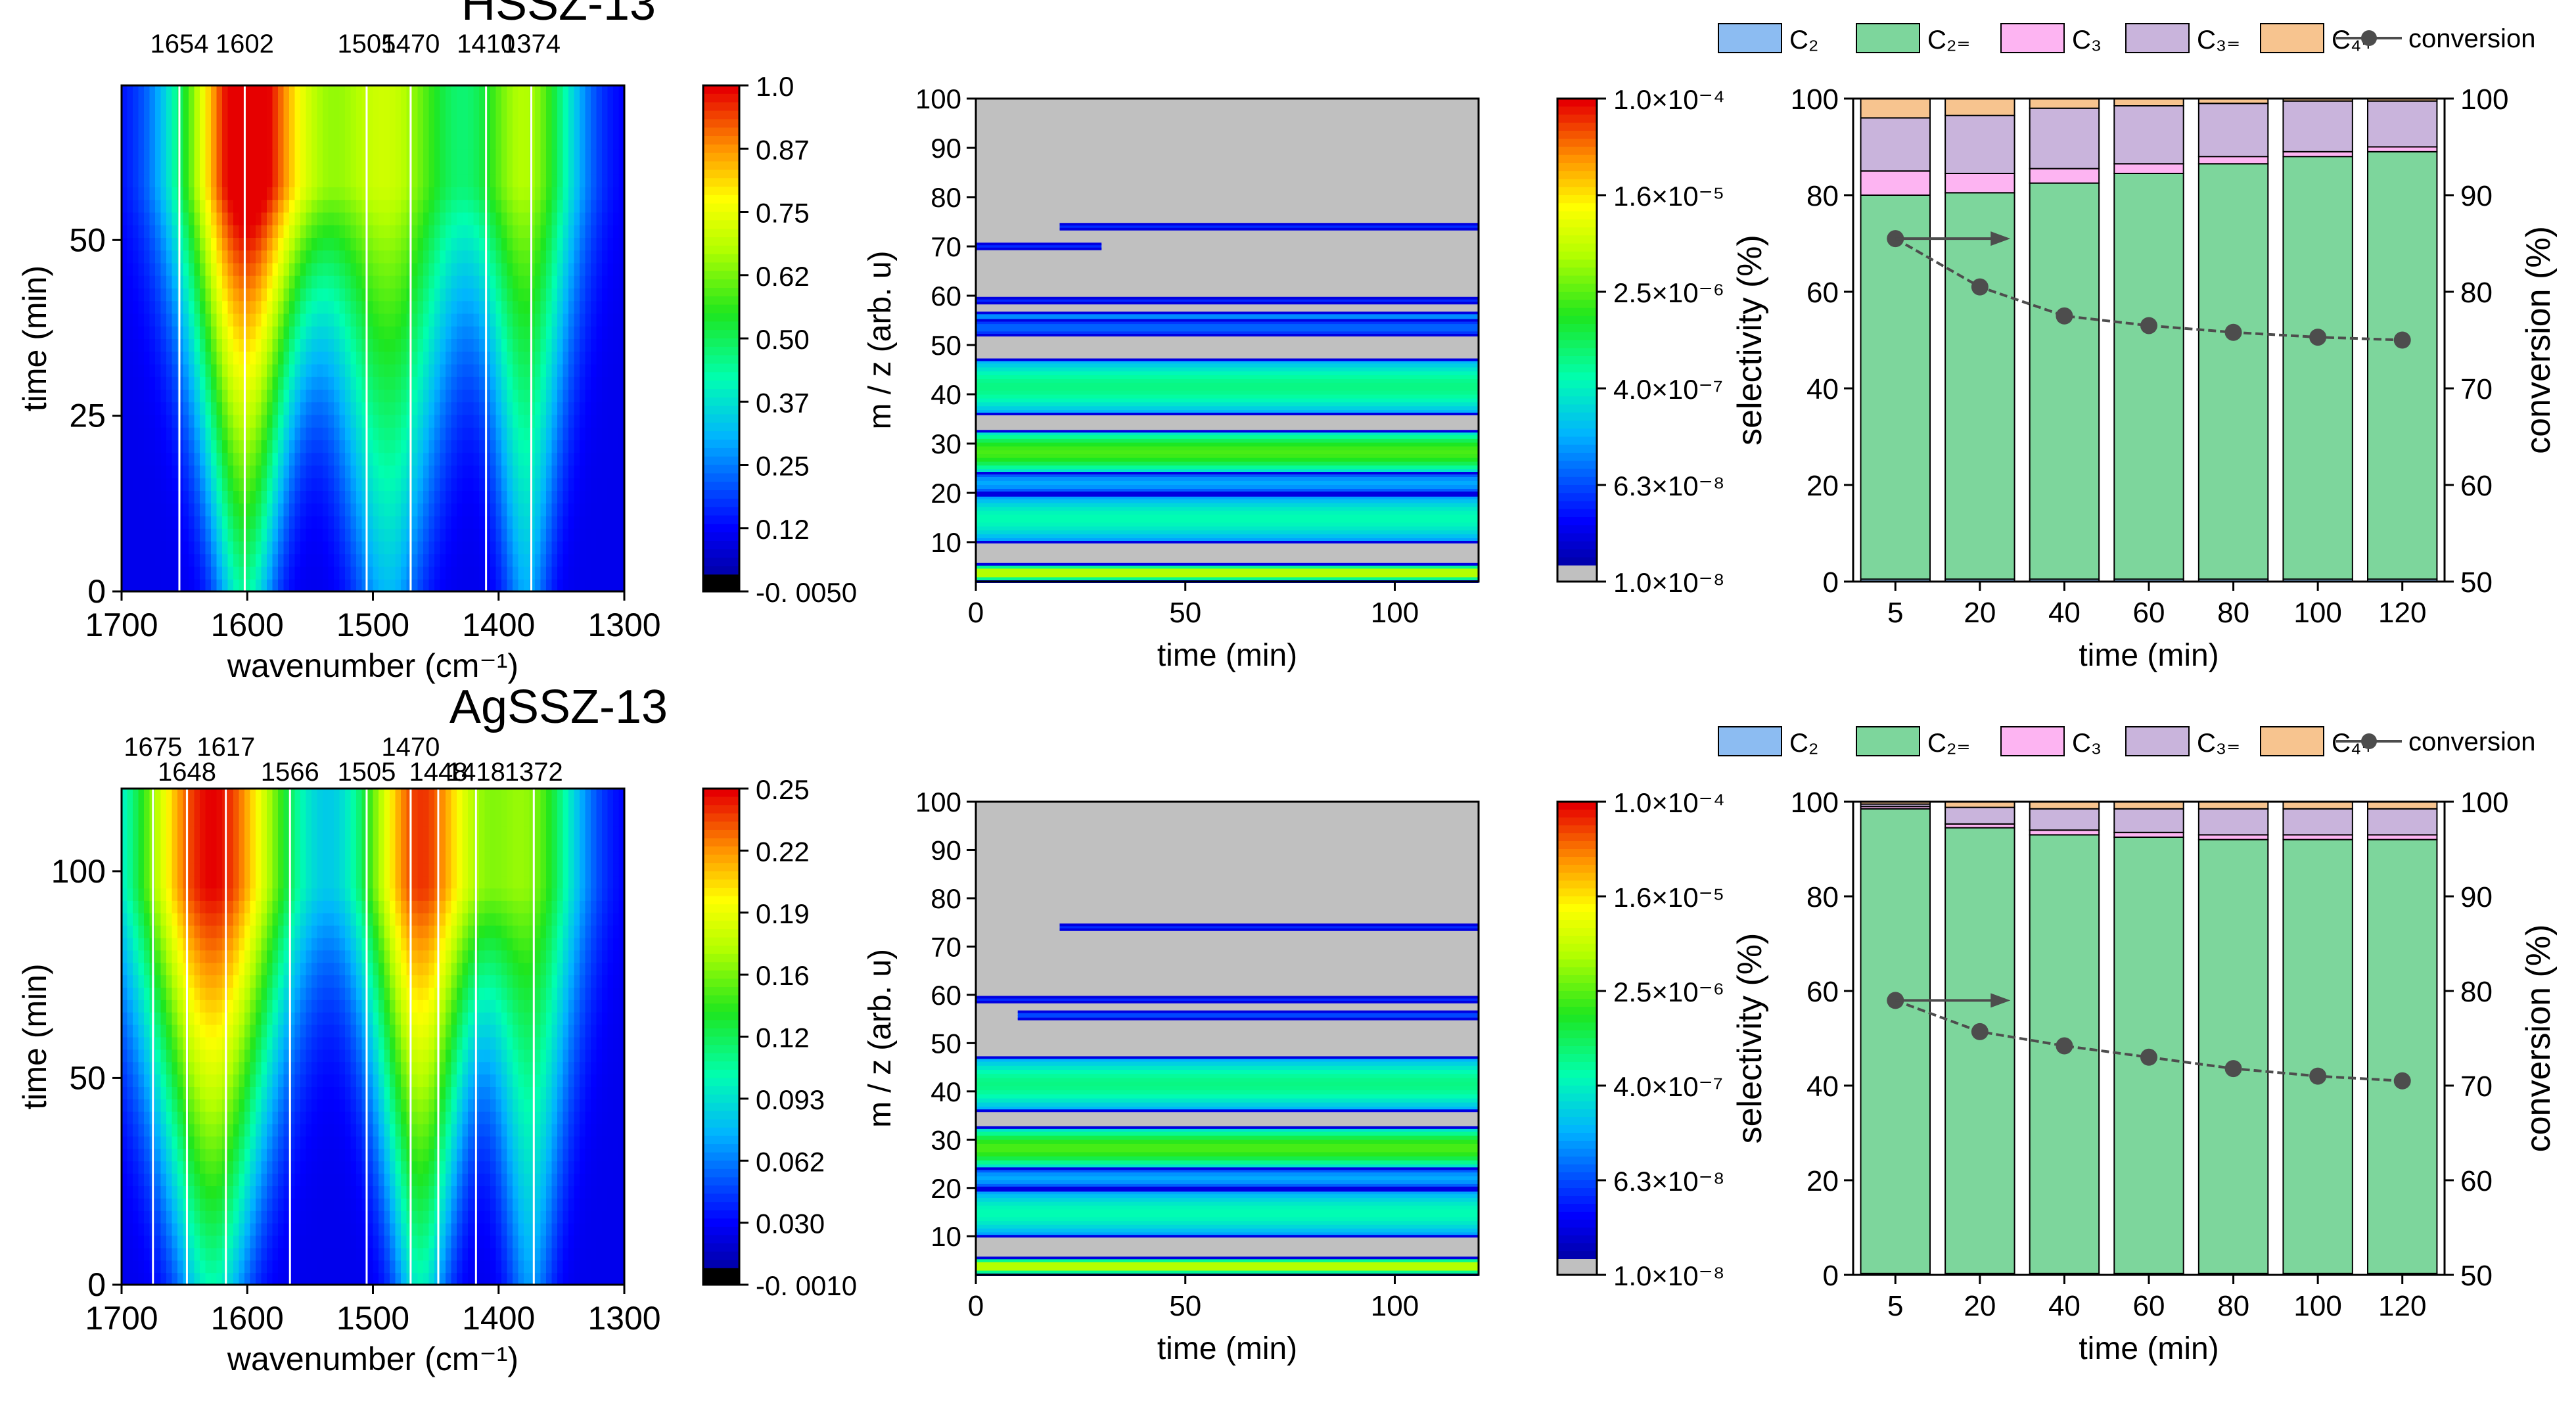  Describe the element at coordinates (1577, 272) in the screenshot. I see `colorbar-segment` at that location.